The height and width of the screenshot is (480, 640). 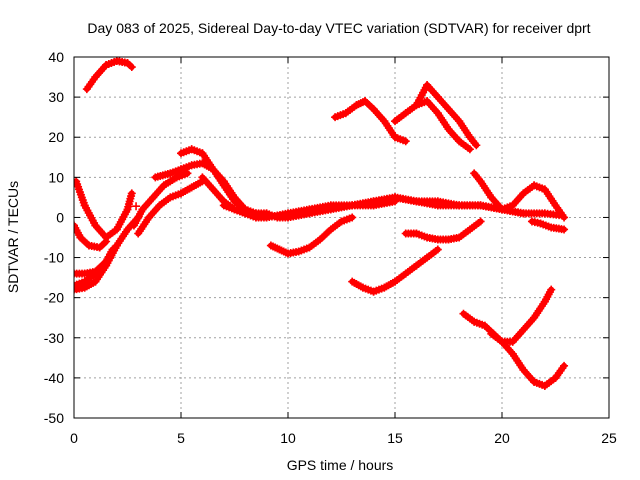 I want to click on x-axis-label: GPS time / hours, so click(x=340, y=465).